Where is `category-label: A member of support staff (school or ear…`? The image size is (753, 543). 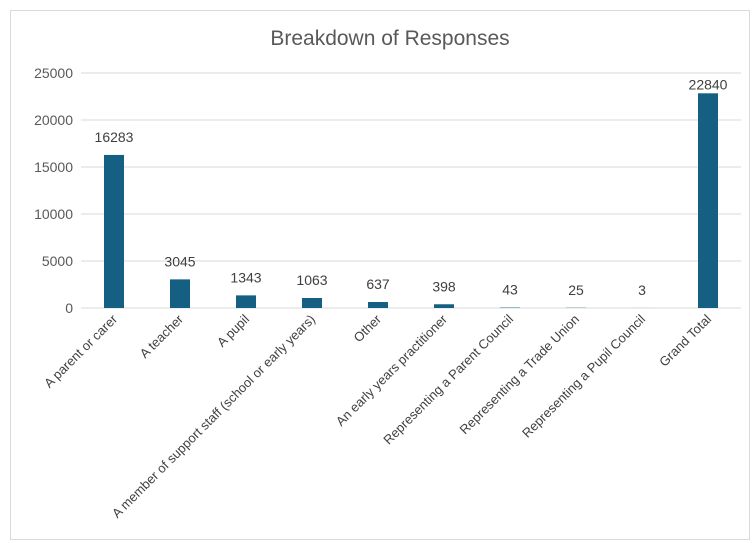 category-label: A member of support staff (school or ear… is located at coordinates (213, 416).